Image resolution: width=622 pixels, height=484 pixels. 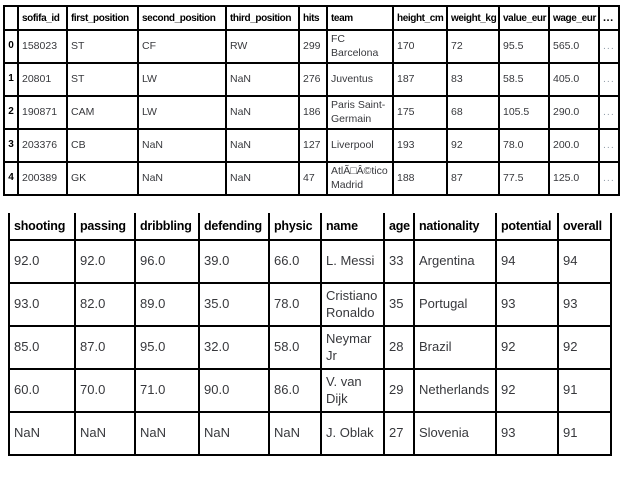 I want to click on table-cell: 187, so click(x=420, y=79).